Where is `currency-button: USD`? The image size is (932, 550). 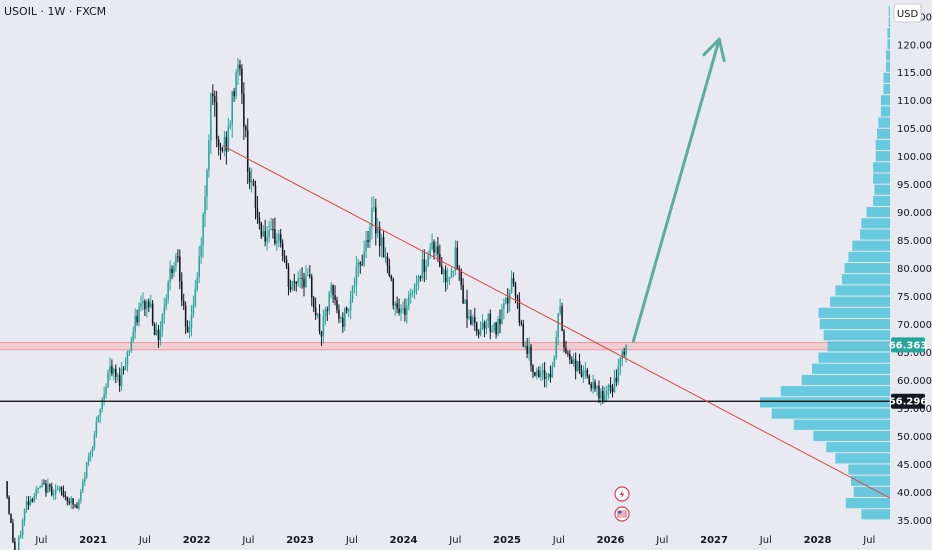 currency-button: USD is located at coordinates (907, 13).